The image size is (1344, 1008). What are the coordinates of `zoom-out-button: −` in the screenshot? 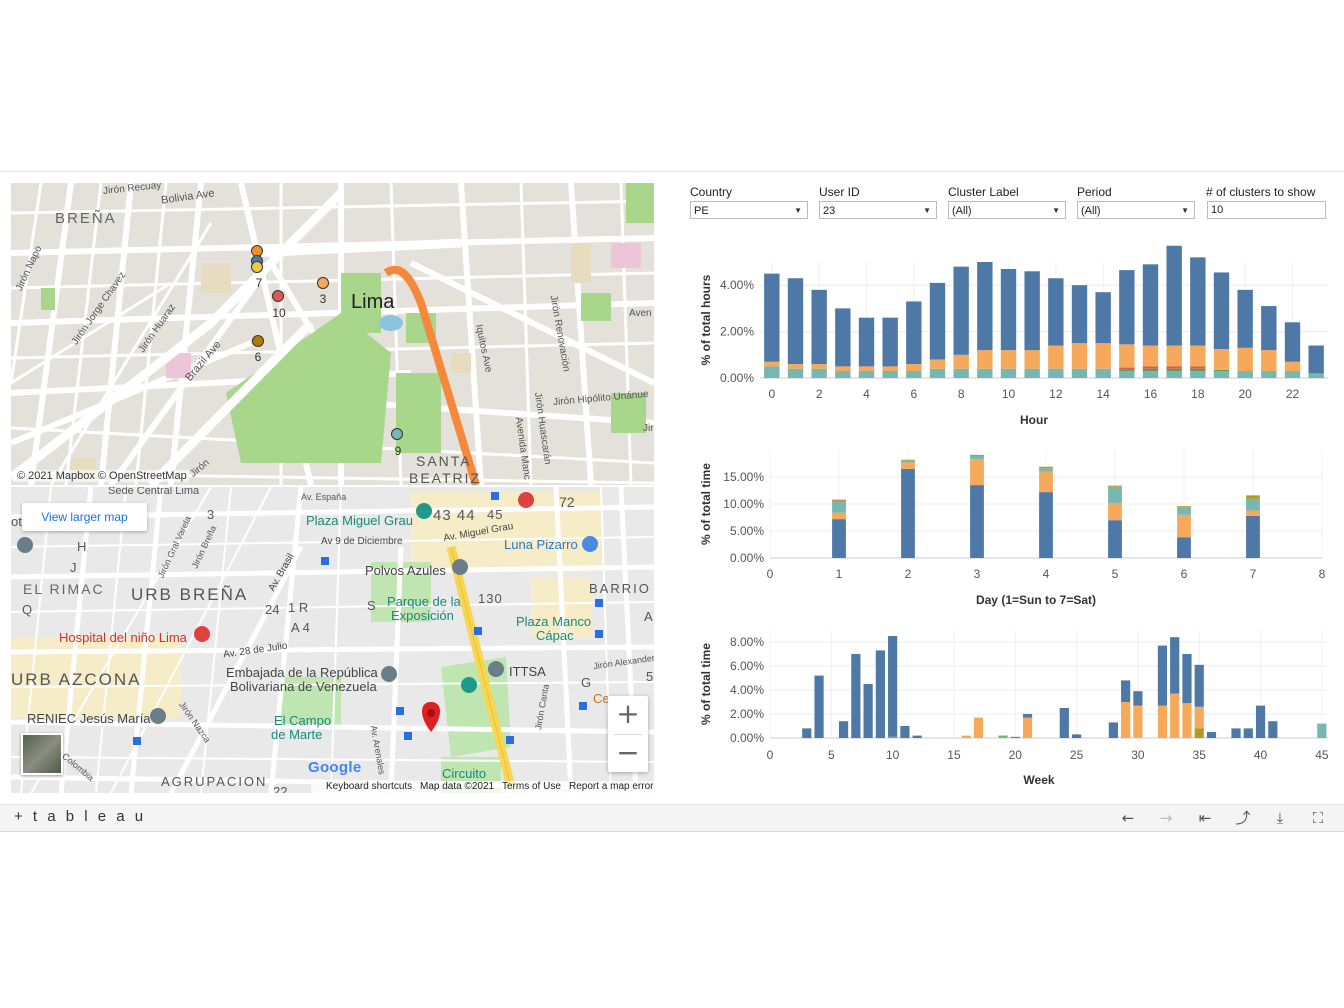 It's located at (628, 752).